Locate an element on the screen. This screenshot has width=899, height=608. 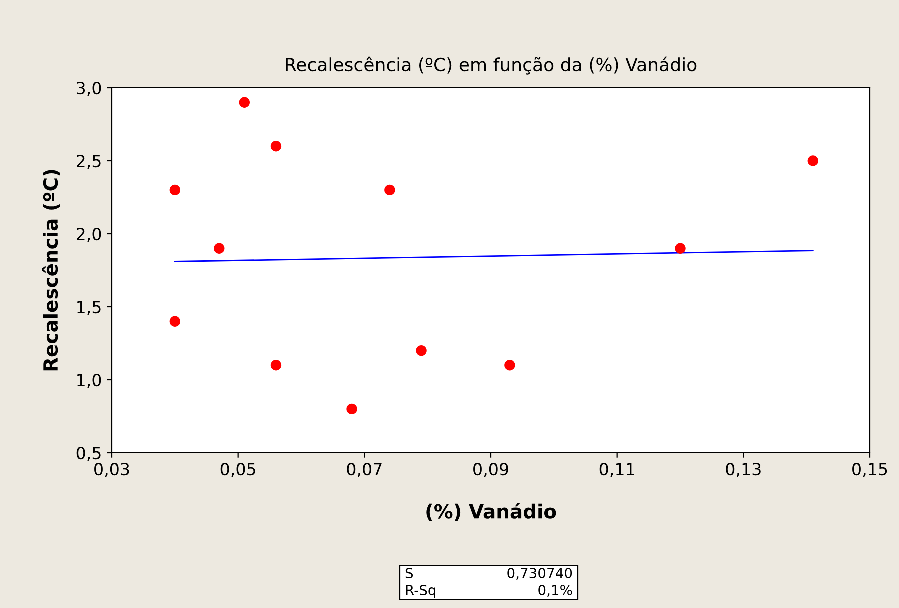
text: R-Sq is located at coordinates (421, 591).